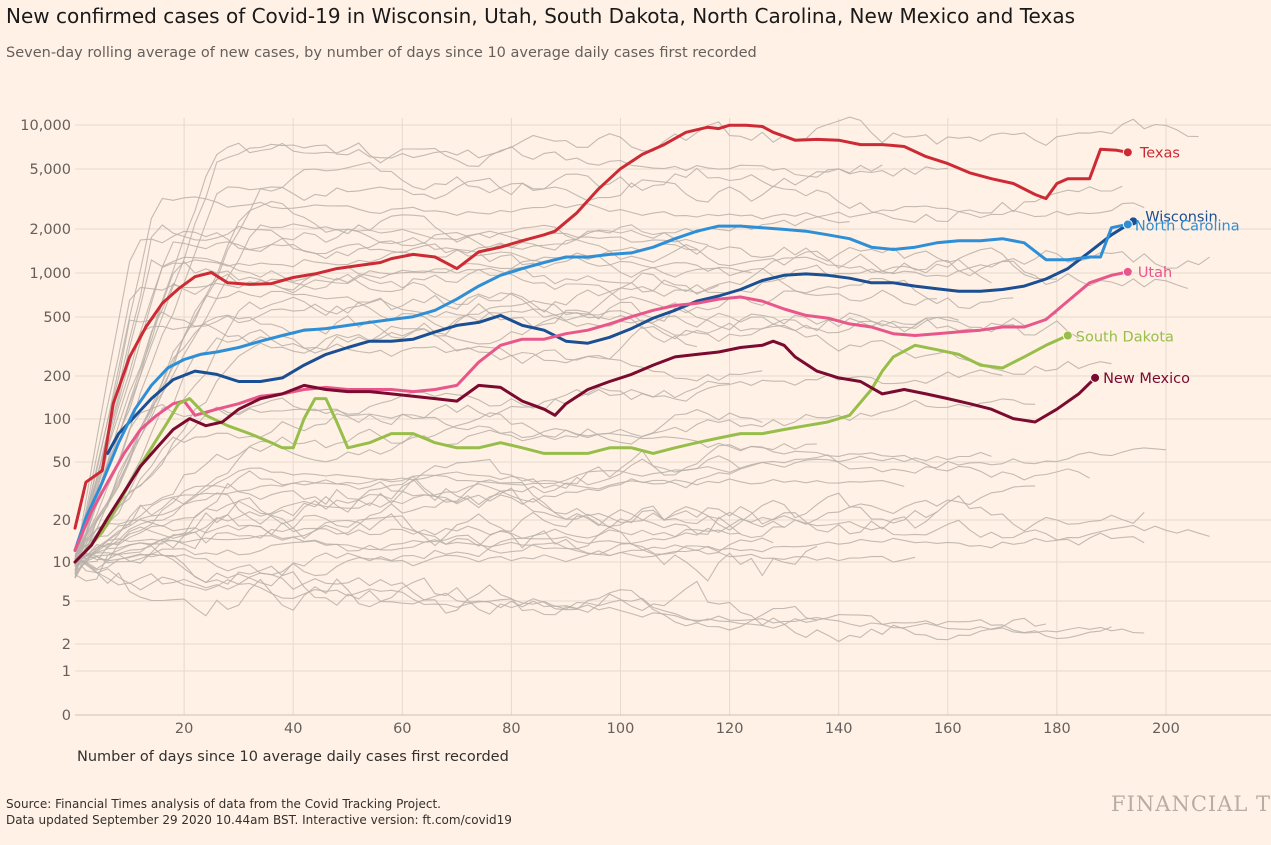 Image resolution: width=1271 pixels, height=845 pixels. Describe the element at coordinates (839, 729) in the screenshot. I see `x-tick-label: 140` at that location.